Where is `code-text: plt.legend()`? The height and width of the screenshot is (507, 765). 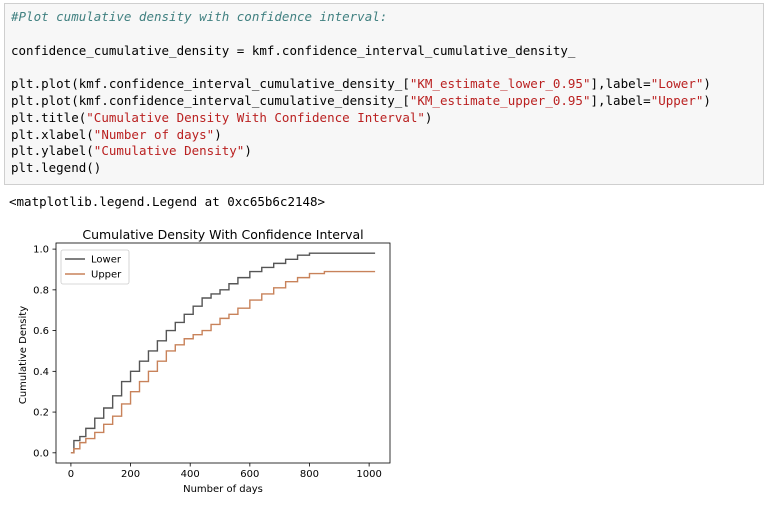 code-text: plt.legend() is located at coordinates (56, 168).